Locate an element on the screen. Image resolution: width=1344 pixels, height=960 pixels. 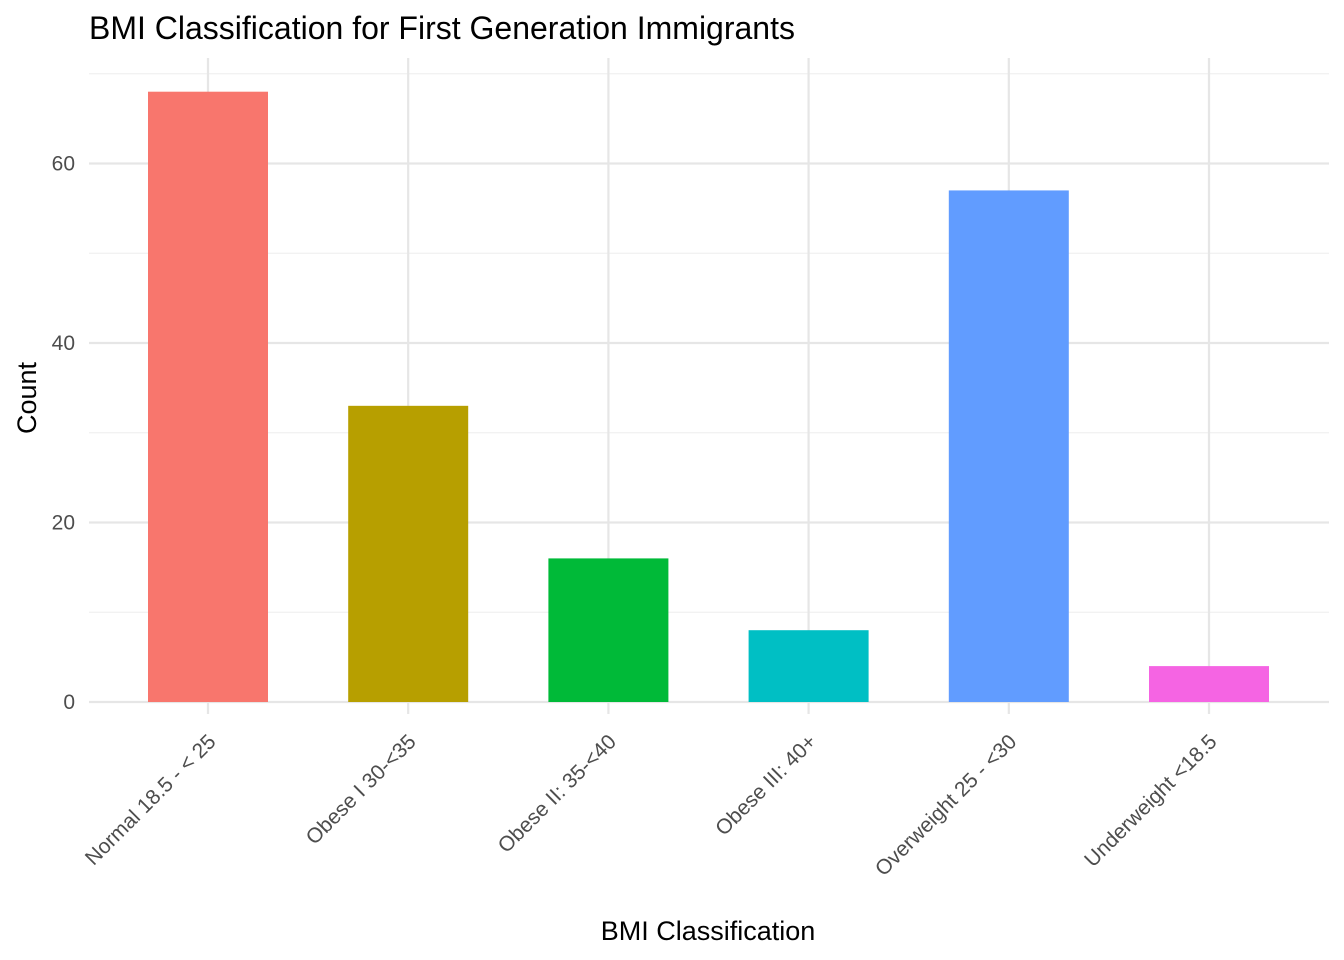
x-tick-label: Obese II: 35-<40 is located at coordinates (557, 793).